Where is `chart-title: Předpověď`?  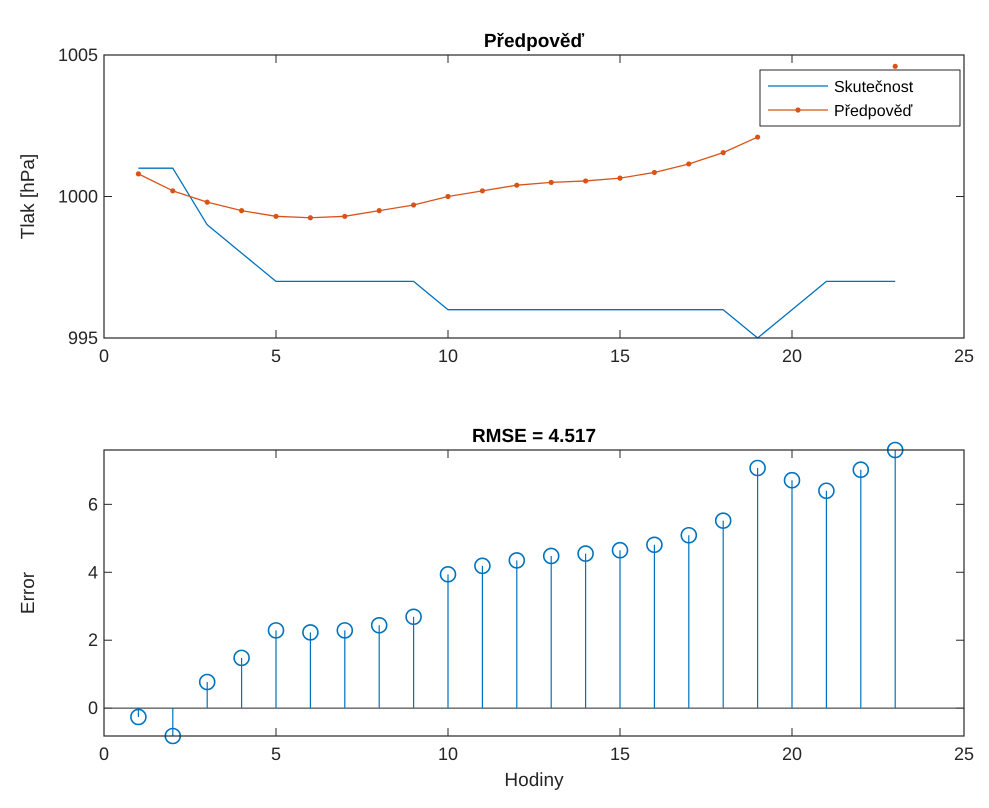 chart-title: Předpověď is located at coordinates (534, 41).